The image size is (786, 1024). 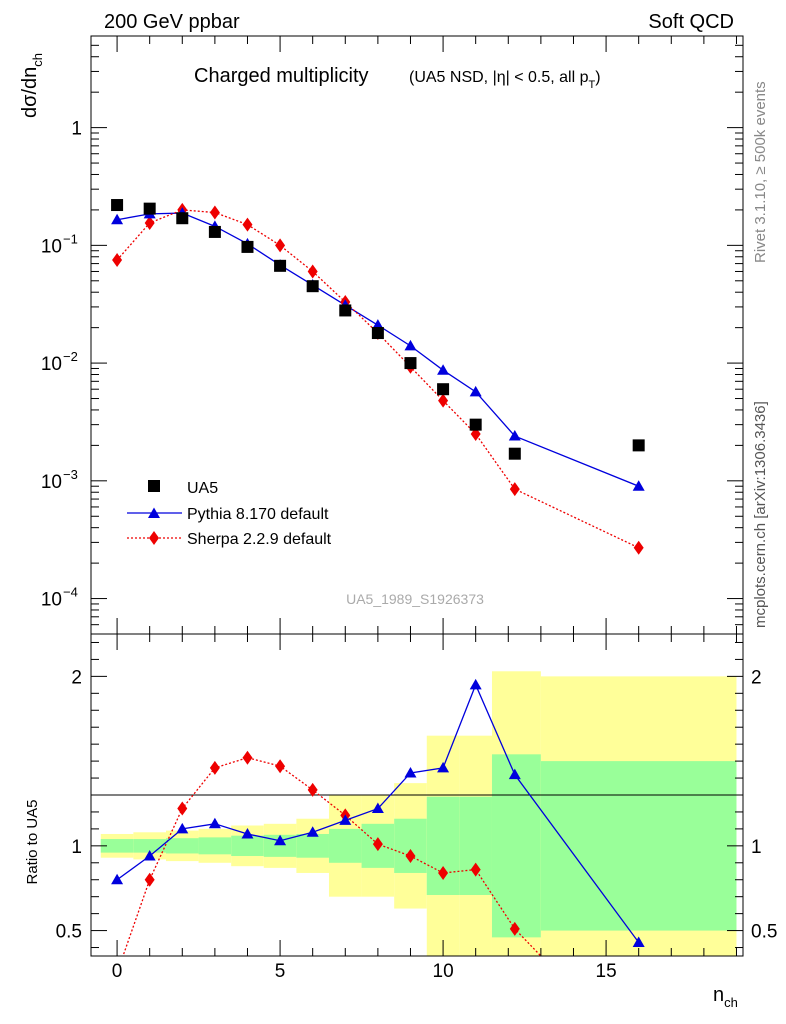 What do you see at coordinates (756, 847) in the screenshot?
I see `ratio-y-tick-label-right: 1` at bounding box center [756, 847].